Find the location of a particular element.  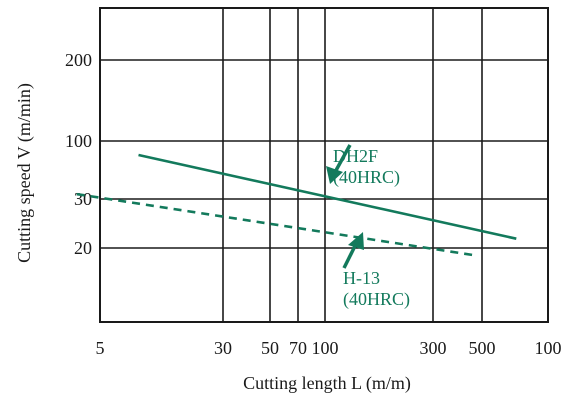

annot-h13-line1: H-13 is located at coordinates (361, 278).